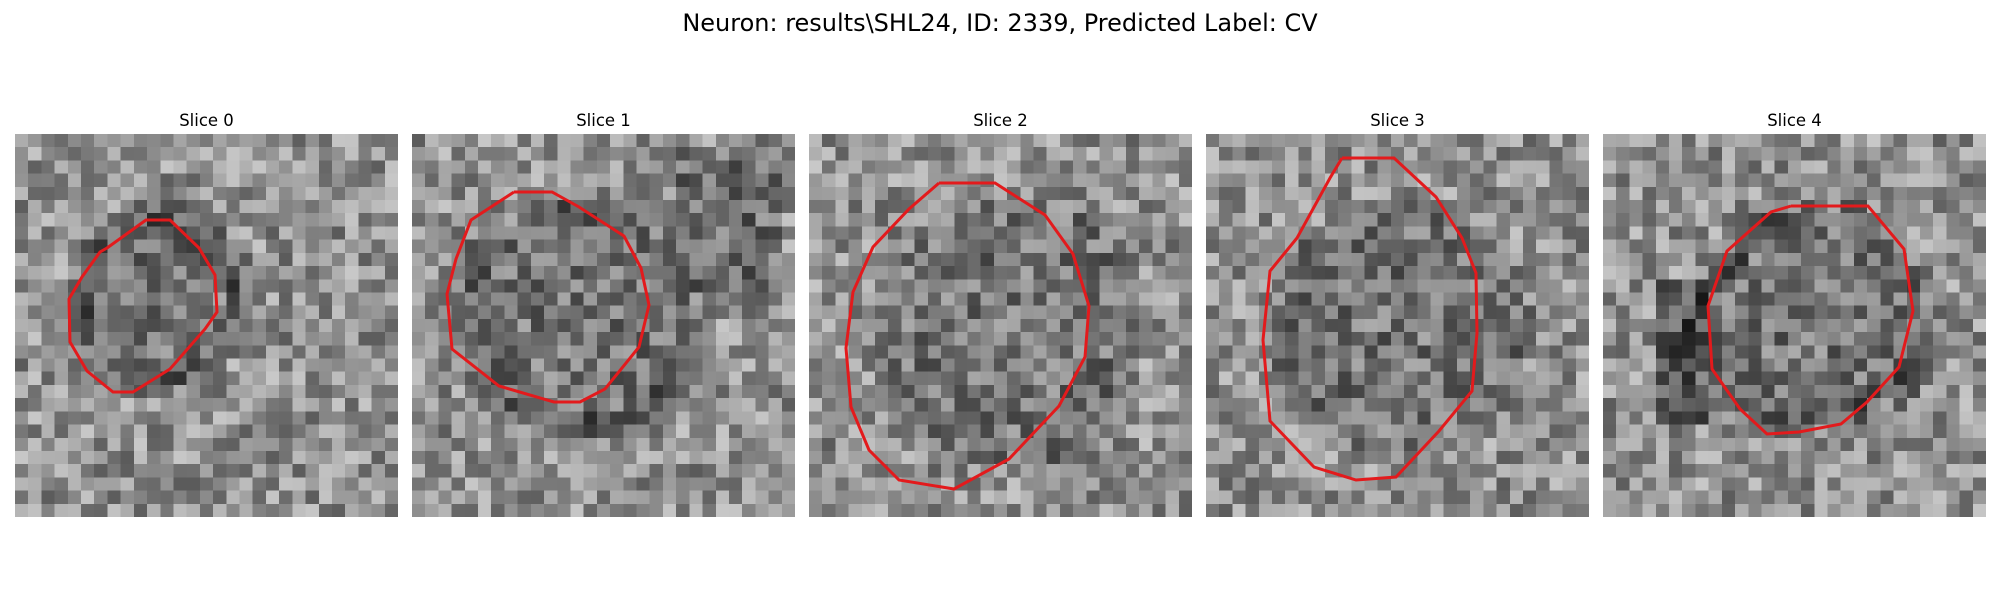 The width and height of the screenshot is (2000, 600). I want to click on slice-panel-3: Slice 3, so click(1397, 312).